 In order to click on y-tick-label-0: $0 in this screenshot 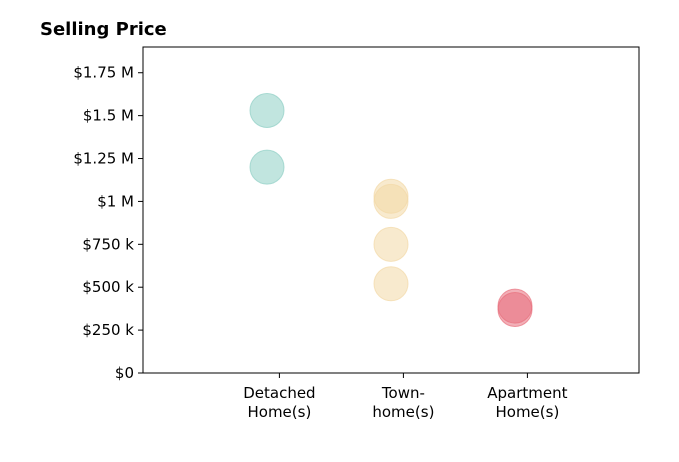, I will do `click(124, 373)`.